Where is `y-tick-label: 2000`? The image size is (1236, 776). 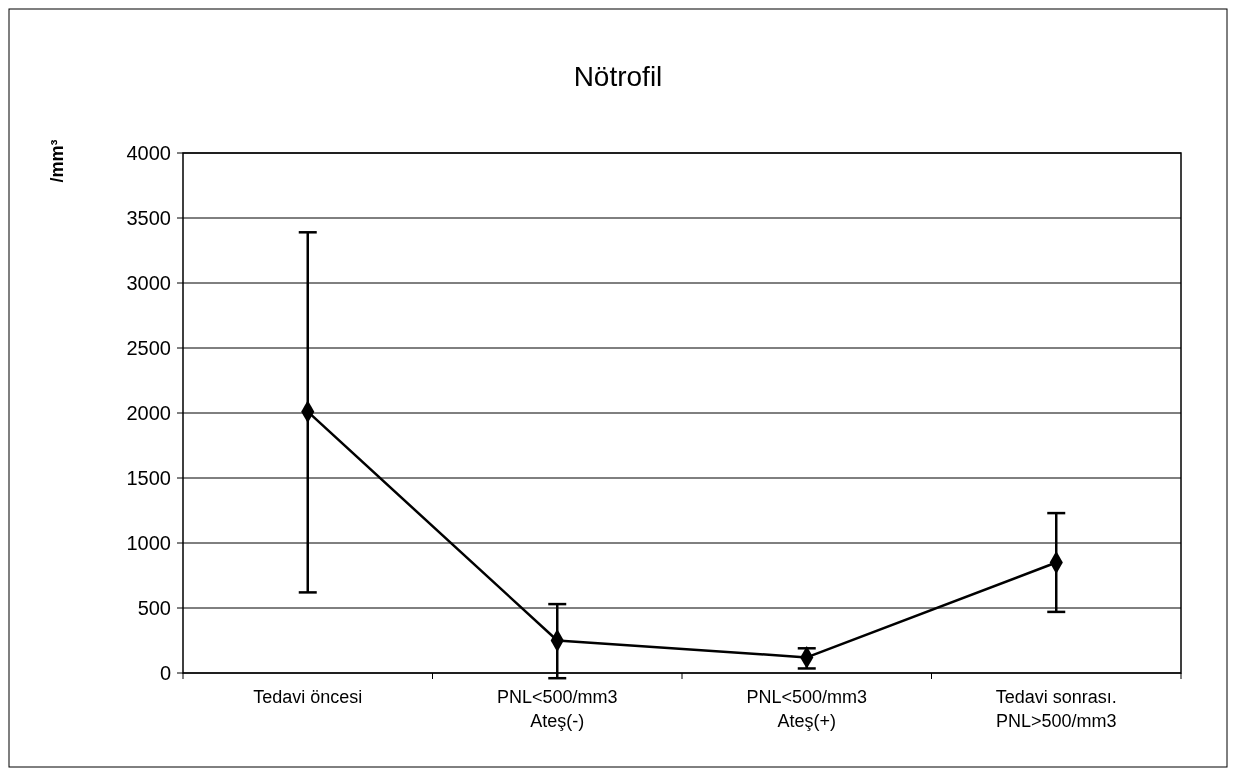 y-tick-label: 2000 is located at coordinates (148, 413).